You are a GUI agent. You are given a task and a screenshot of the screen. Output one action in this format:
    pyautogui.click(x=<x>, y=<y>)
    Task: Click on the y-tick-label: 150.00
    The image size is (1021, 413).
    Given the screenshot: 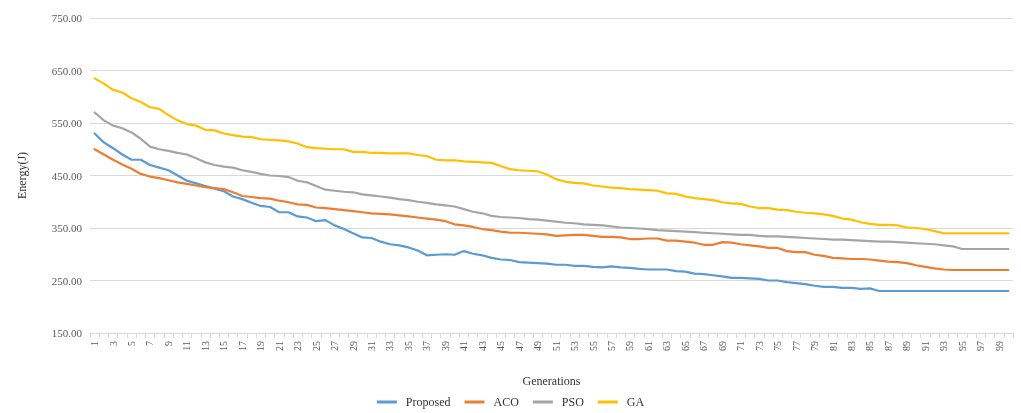 What is the action you would take?
    pyautogui.click(x=67, y=333)
    